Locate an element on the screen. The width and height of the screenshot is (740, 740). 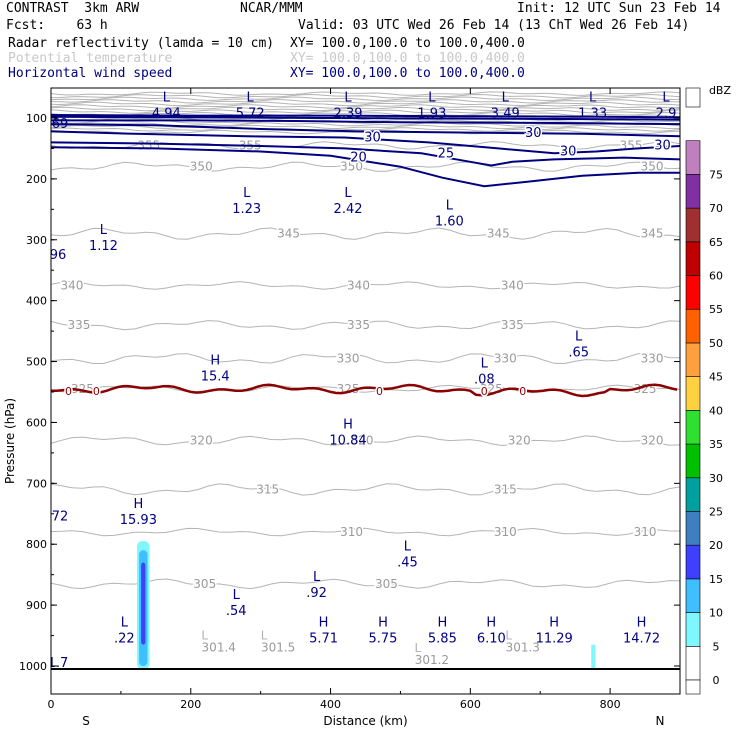
extremum-value: 1.23 is located at coordinates (246, 209).